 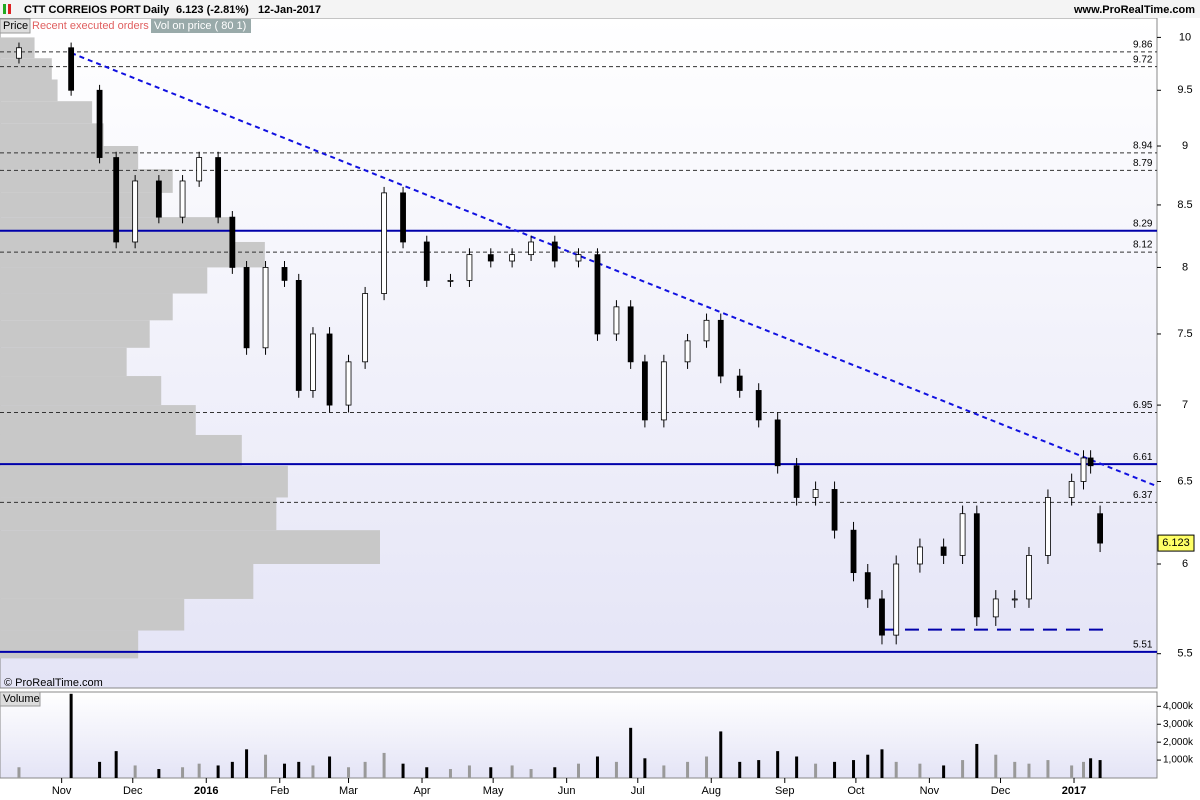 What do you see at coordinates (1178, 724) in the screenshot?
I see `volume-tick-label: 3,000k` at bounding box center [1178, 724].